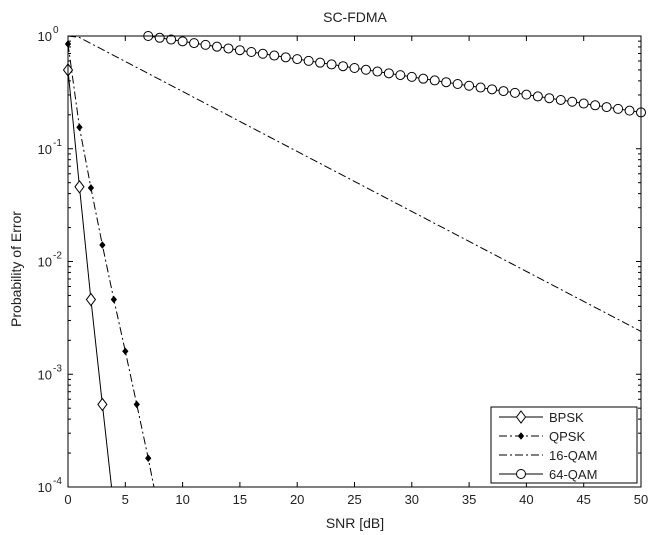 The height and width of the screenshot is (535, 651). I want to click on legend-marker-bpsk, so click(521, 417).